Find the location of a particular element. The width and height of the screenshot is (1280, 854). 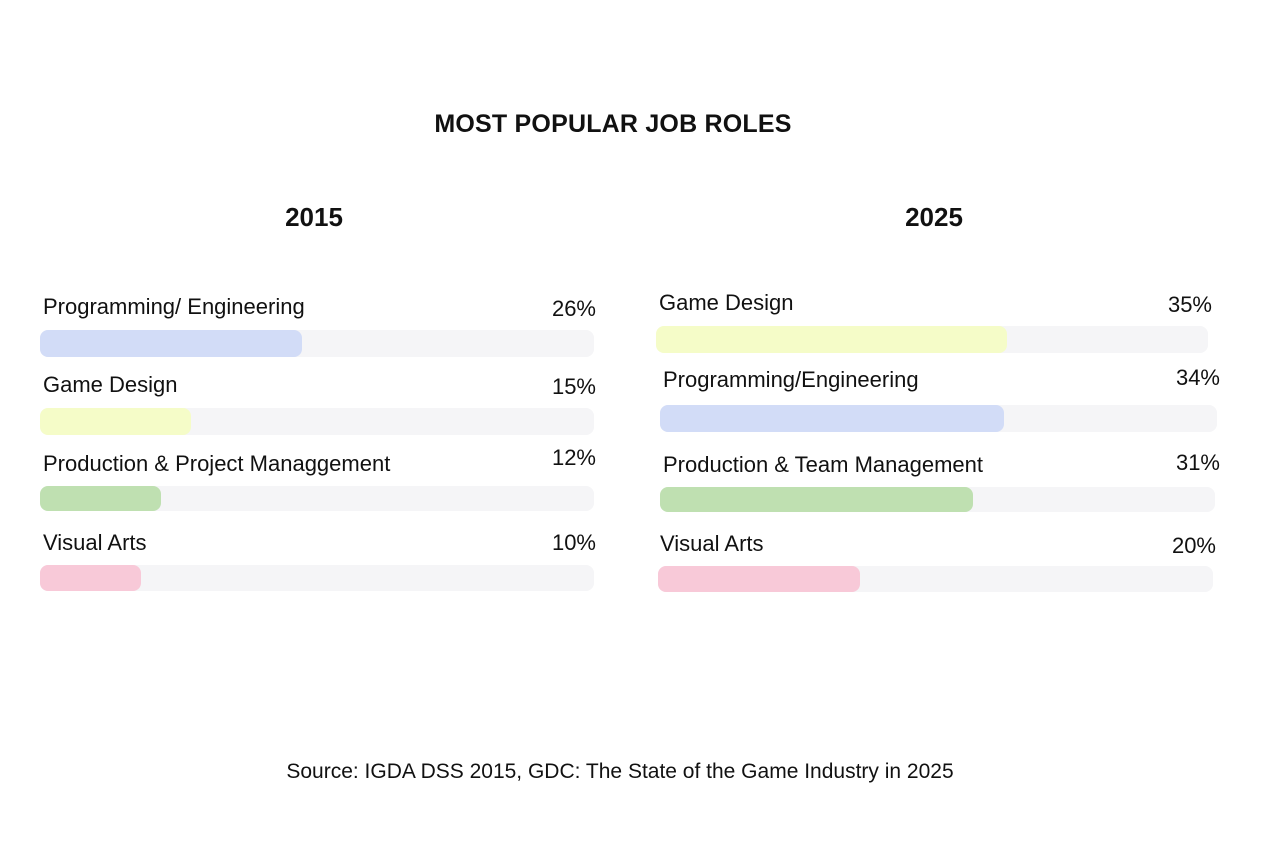

panel-year: 2025 is located at coordinates (934, 217).